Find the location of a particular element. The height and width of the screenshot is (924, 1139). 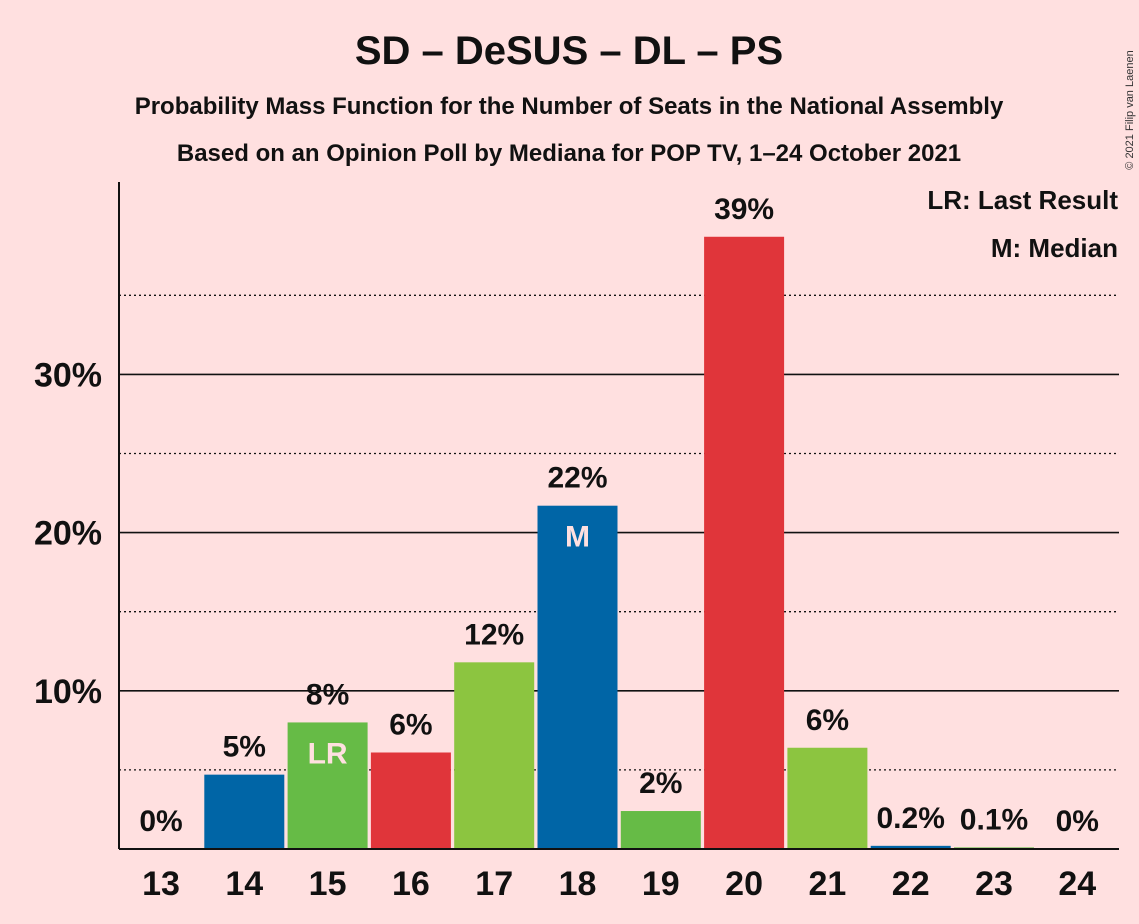

bar-label-20: 39% is located at coordinates (744, 209).